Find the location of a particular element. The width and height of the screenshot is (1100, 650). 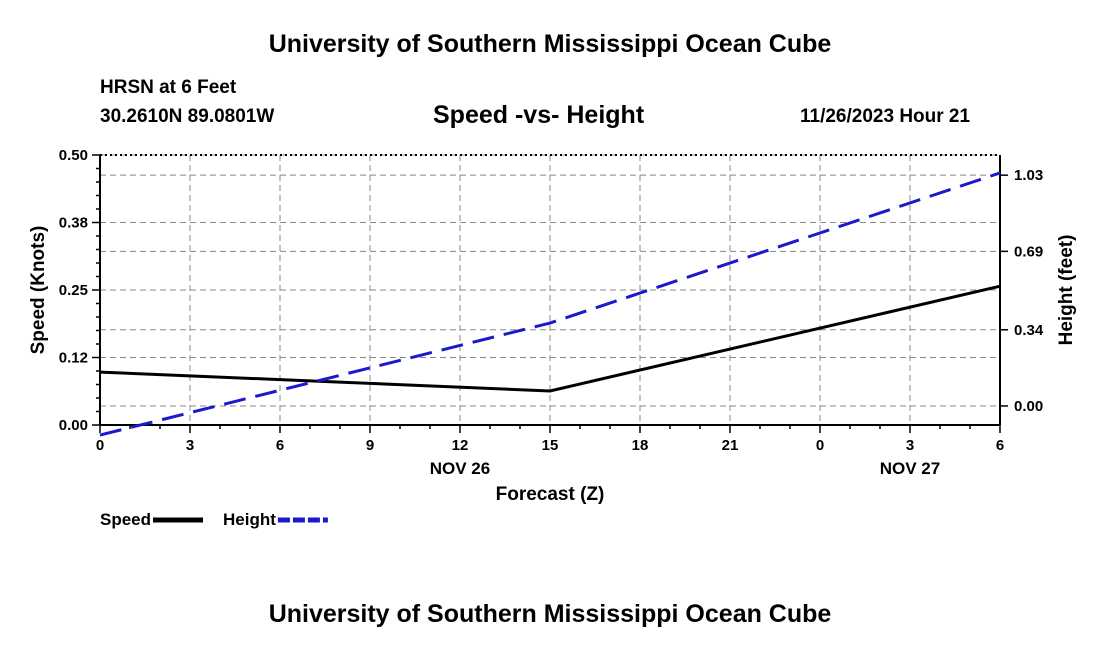

x-tick-label: 18 is located at coordinates (640, 445).